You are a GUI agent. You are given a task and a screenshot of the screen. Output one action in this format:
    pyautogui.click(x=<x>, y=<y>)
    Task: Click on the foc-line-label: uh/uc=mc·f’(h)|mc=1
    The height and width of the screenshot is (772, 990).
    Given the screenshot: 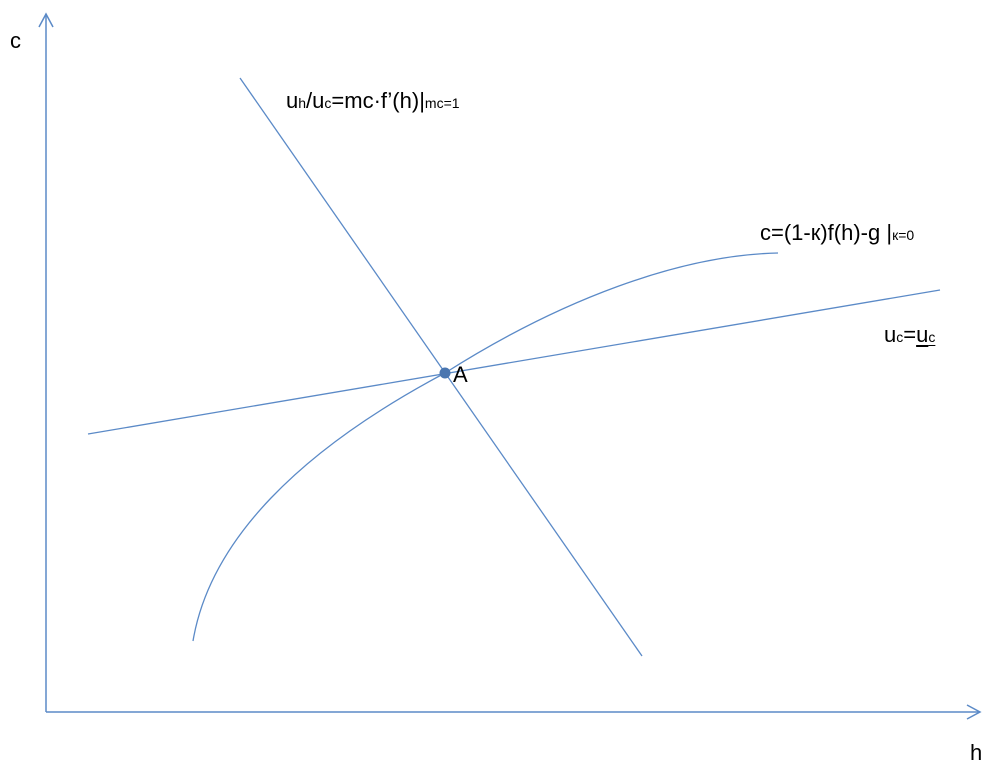 What is the action you would take?
    pyautogui.click(x=373, y=101)
    